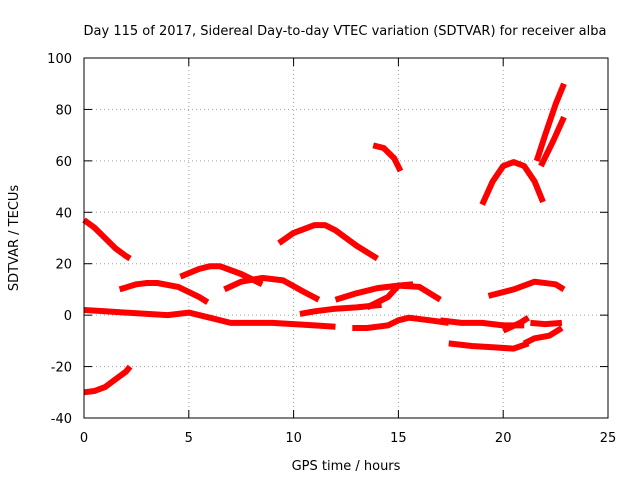 The width and height of the screenshot is (640, 480). What do you see at coordinates (398, 438) in the screenshot?
I see `x-tick-label: 15` at bounding box center [398, 438].